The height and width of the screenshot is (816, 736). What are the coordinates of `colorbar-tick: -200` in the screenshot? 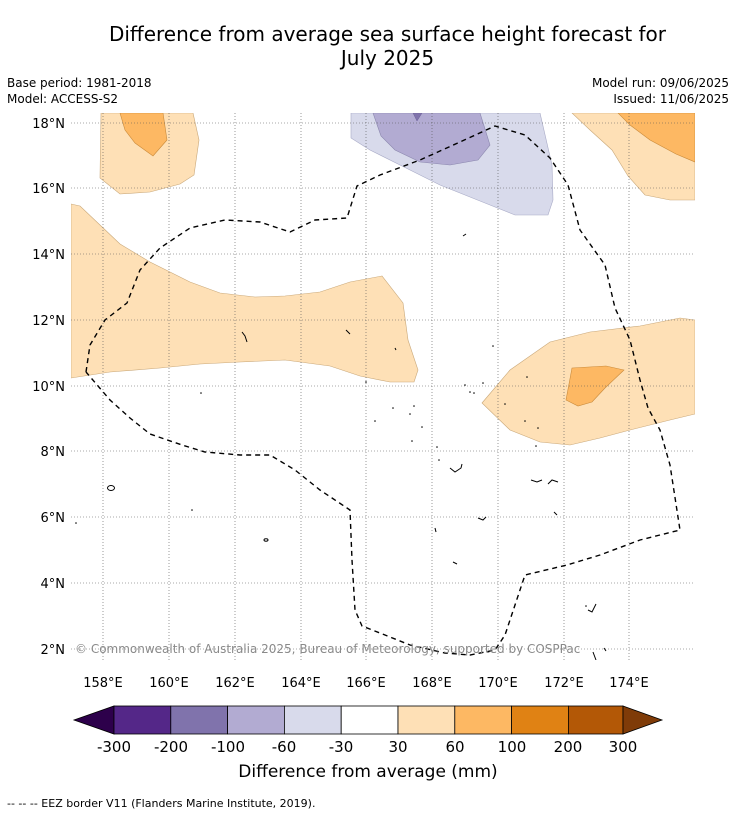 It's located at (171, 747).